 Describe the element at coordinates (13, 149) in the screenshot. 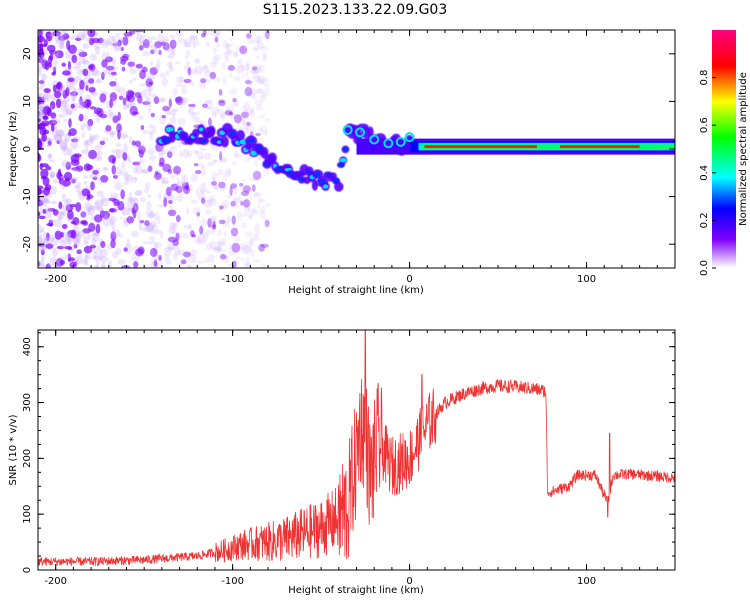

I see `spectrogram-ylabel: Frequency (Hz)` at that location.